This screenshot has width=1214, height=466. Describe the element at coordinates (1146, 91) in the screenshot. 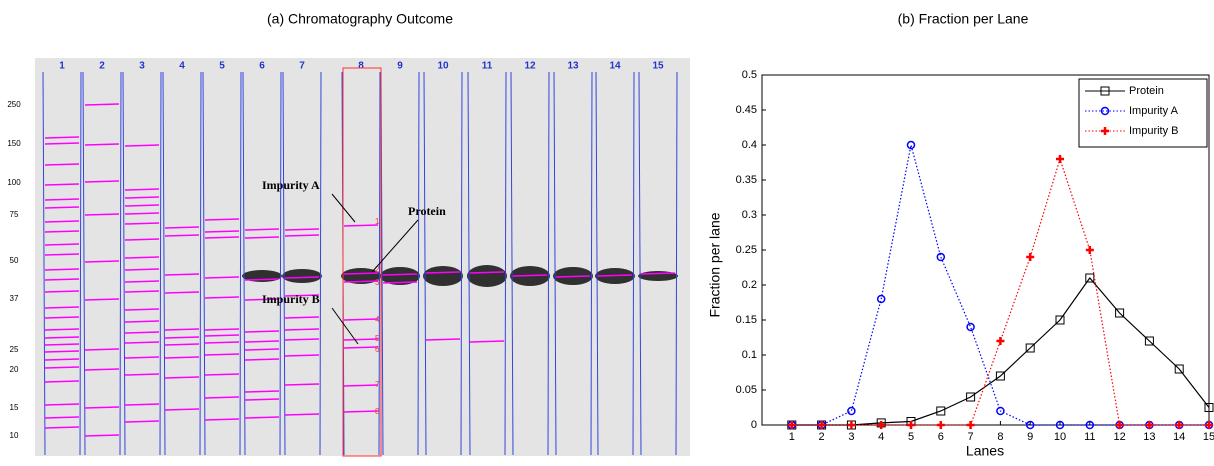

I see `legend-label: Protein` at that location.